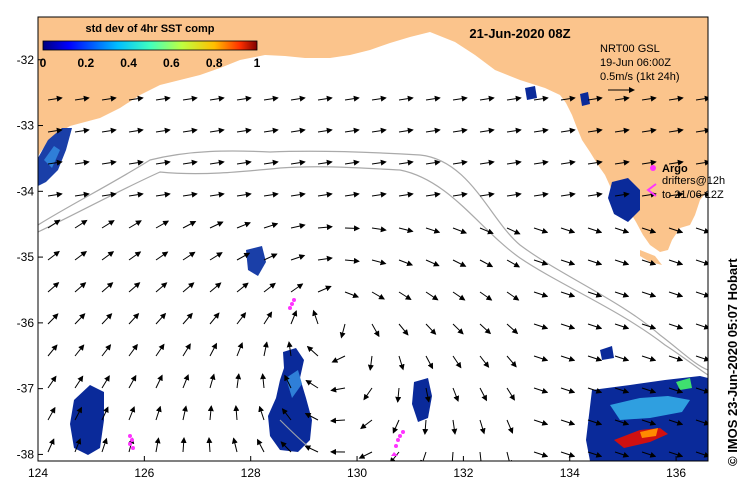  What do you see at coordinates (630, 49) in the screenshot?
I see `current-model-name: NRT00 GSL` at bounding box center [630, 49].